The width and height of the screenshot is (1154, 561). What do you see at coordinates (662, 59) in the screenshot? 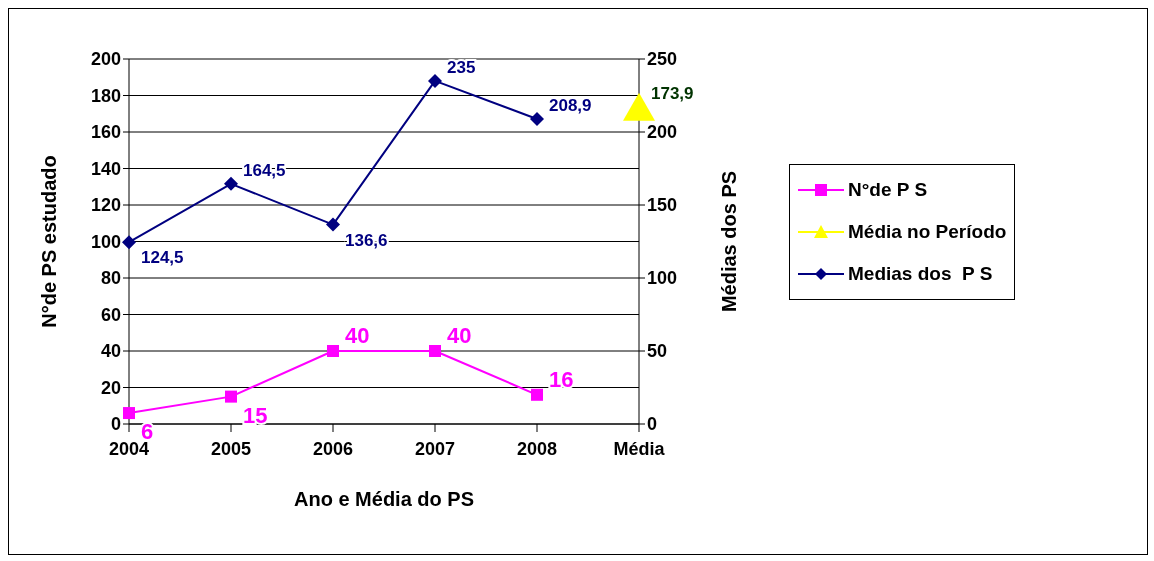
I see `y2-tick-label: 250` at bounding box center [662, 59].